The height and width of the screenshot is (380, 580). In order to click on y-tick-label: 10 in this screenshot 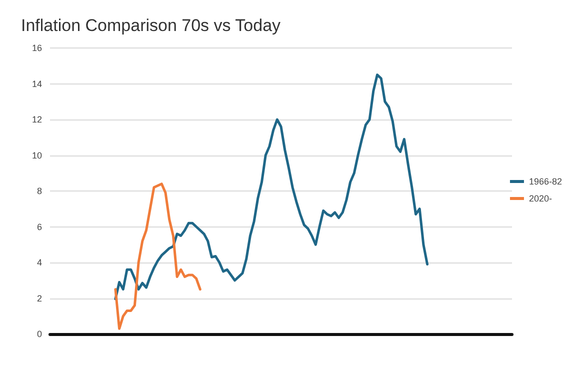, I will do `click(37, 155)`.